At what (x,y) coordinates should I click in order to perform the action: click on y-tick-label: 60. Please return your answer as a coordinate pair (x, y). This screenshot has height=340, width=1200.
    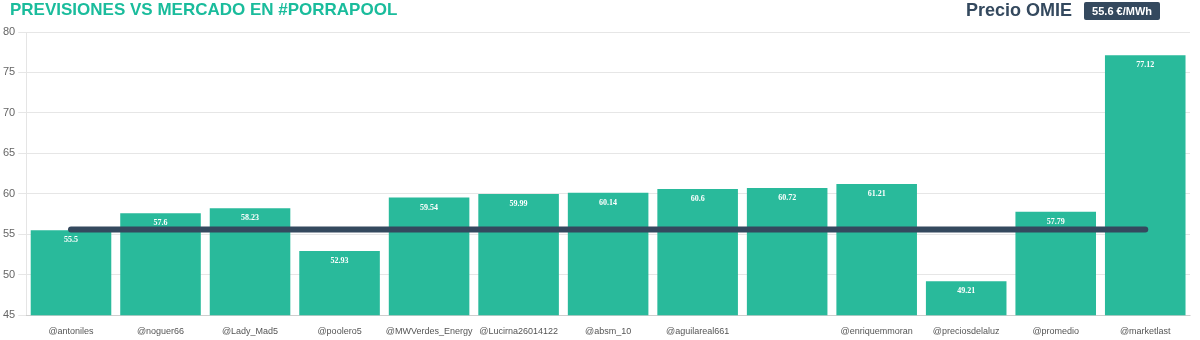
    Looking at the image, I should click on (9, 192).